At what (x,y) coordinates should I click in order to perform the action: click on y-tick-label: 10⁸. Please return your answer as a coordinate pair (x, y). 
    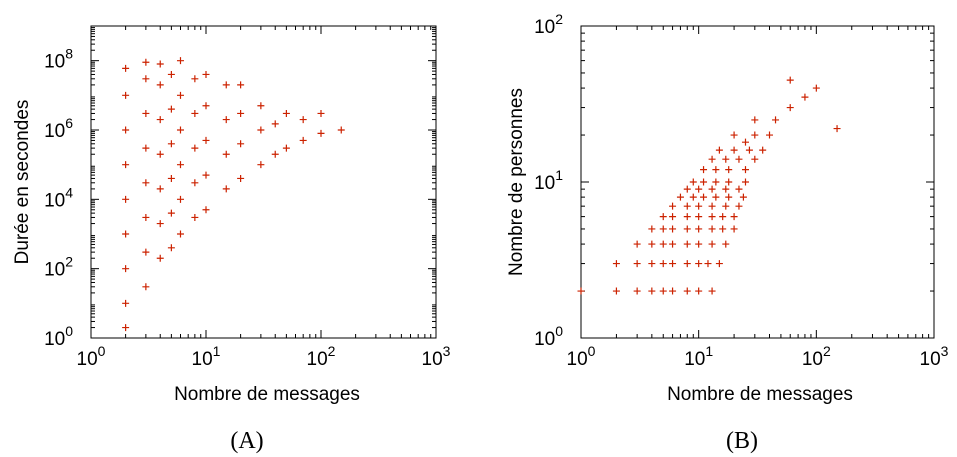
    Looking at the image, I should click on (58, 59).